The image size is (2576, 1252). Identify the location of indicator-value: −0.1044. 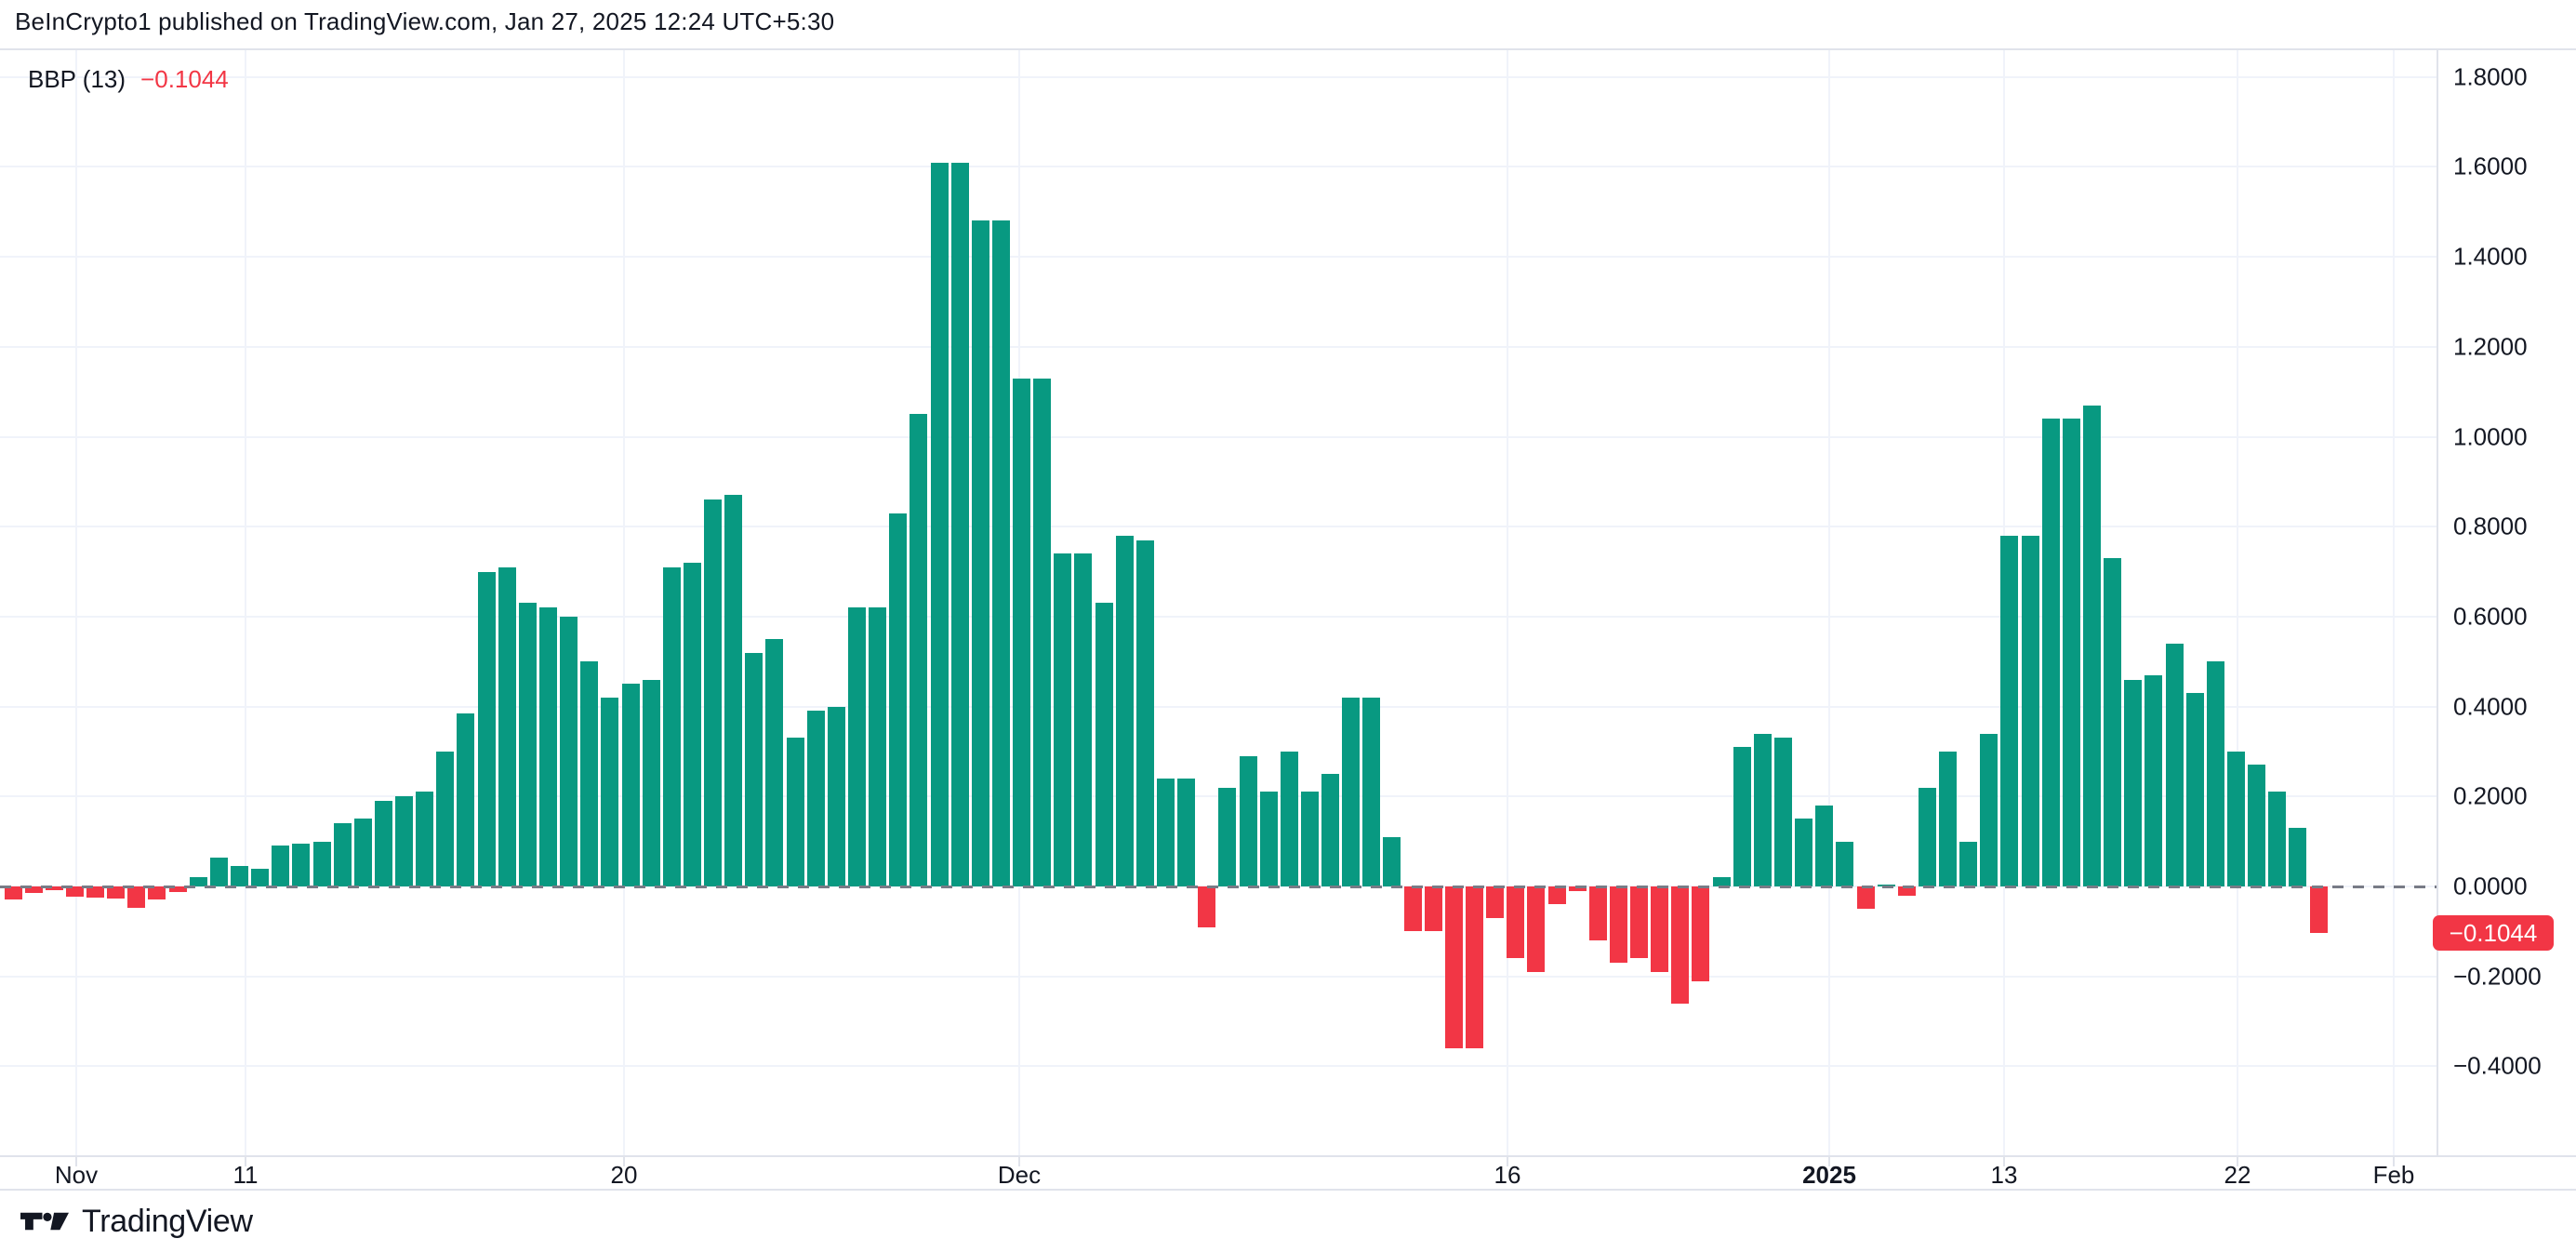
(184, 79).